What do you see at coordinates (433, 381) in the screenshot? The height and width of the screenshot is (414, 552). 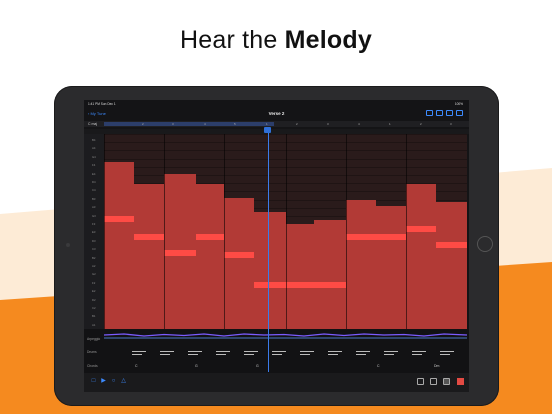 I see `select-icon` at bounding box center [433, 381].